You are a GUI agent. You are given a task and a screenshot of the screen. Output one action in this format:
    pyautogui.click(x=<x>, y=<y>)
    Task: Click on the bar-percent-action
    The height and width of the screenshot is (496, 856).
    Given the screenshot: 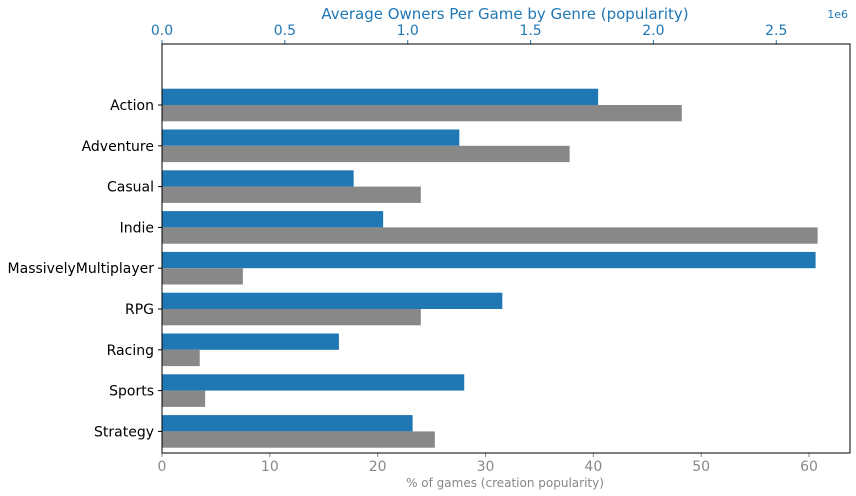 What is the action you would take?
    pyautogui.click(x=422, y=113)
    